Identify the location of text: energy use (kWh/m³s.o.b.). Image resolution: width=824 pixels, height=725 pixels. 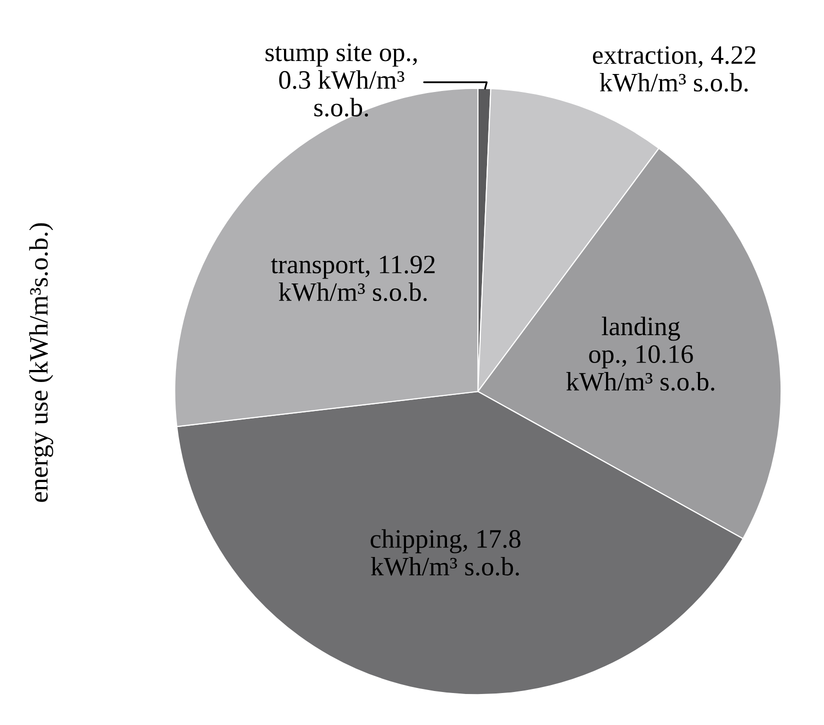
(41, 362).